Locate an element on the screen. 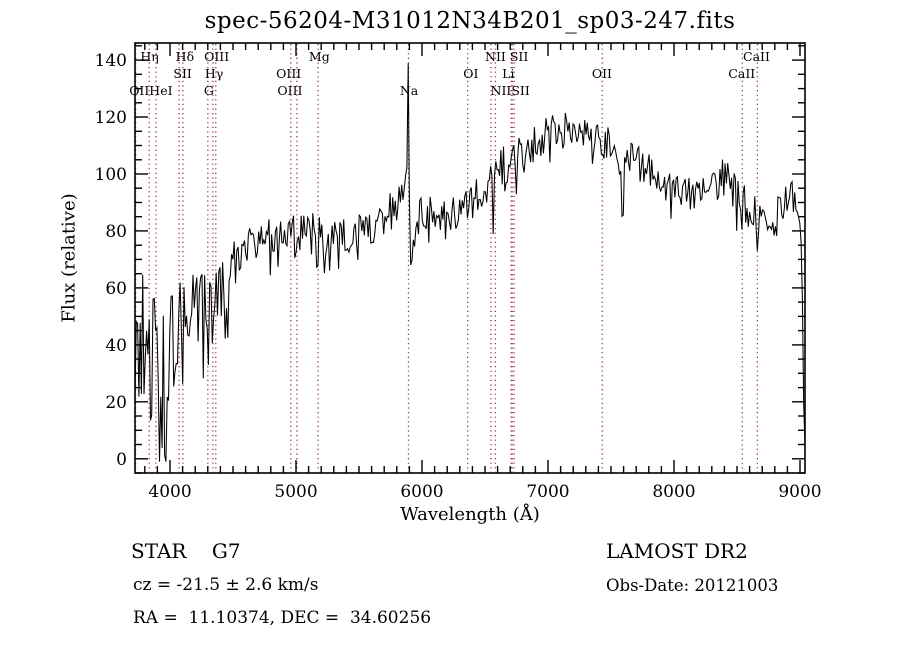  spectral-line-label: Mg is located at coordinates (319, 56).